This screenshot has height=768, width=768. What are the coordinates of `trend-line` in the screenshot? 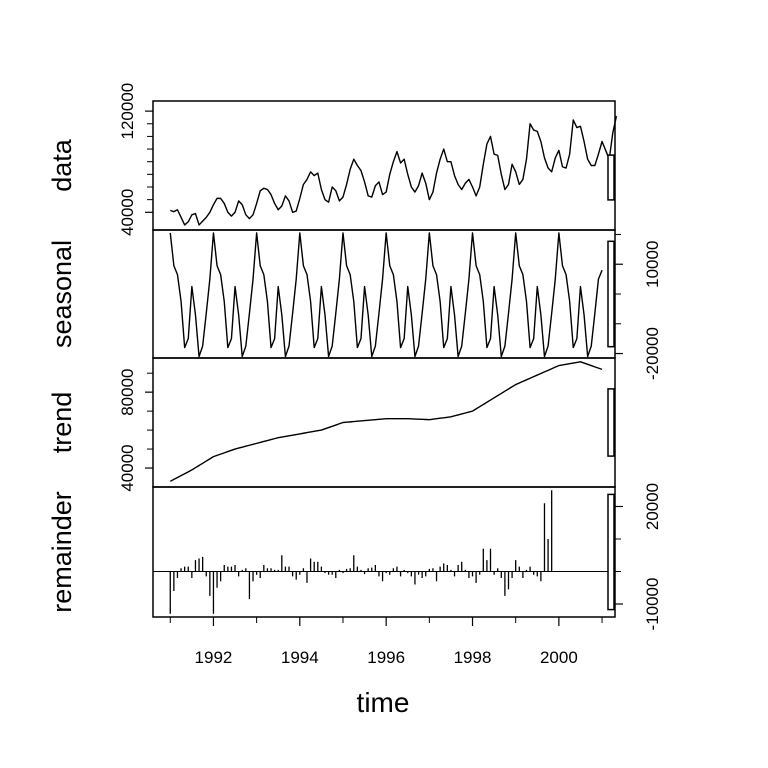 It's located at (386, 421).